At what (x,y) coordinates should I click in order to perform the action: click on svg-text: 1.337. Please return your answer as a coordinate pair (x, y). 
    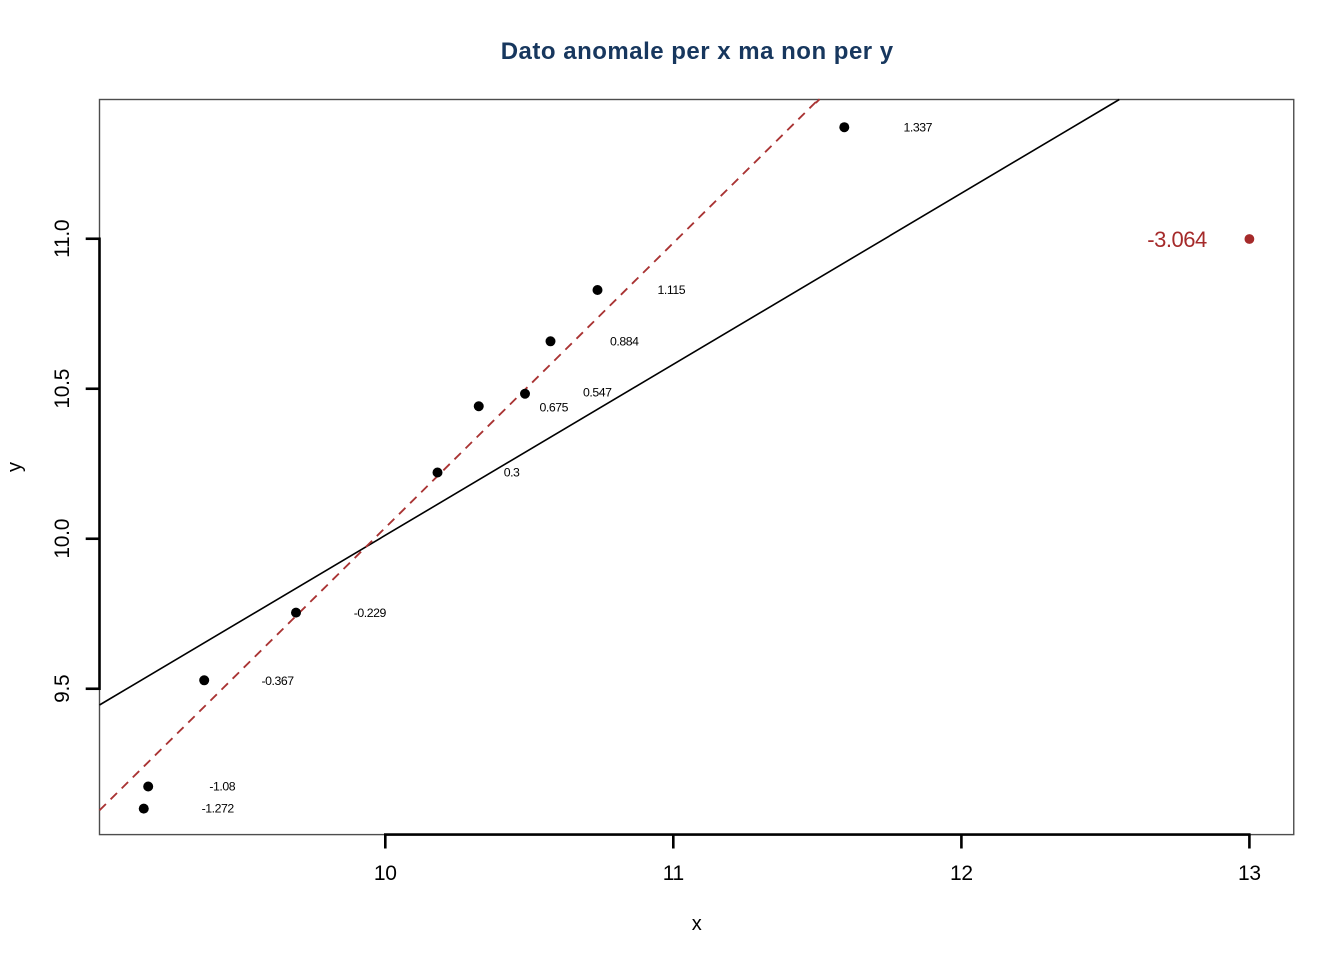
    Looking at the image, I should click on (918, 127).